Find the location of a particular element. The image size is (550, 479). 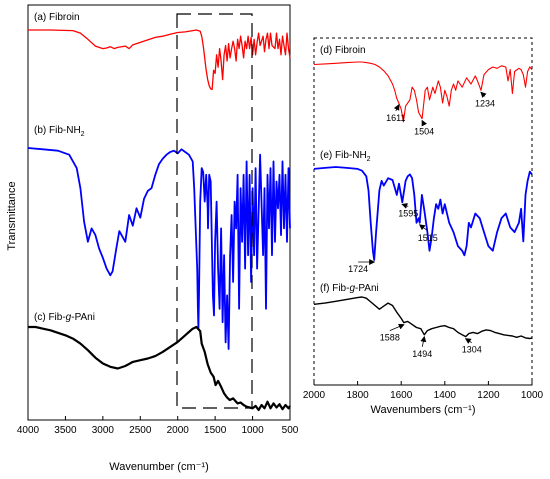

panel-label-f: (f) Fib-g-PAni is located at coordinates (349, 288).